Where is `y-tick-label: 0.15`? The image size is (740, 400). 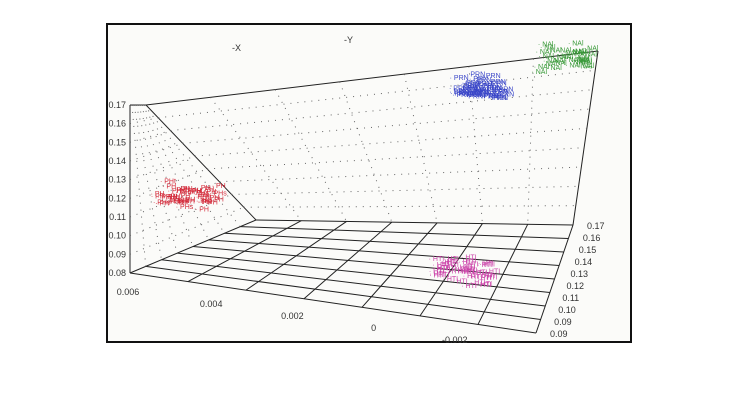 y-tick-label: 0.15 is located at coordinates (588, 250).